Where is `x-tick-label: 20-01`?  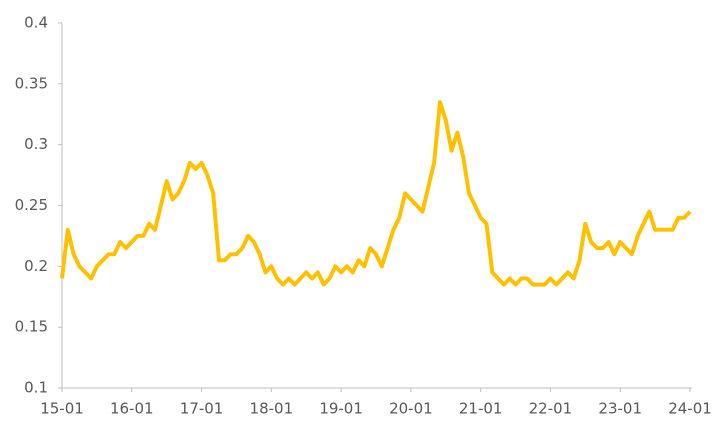
x-tick-label: 20-01 is located at coordinates (411, 409).